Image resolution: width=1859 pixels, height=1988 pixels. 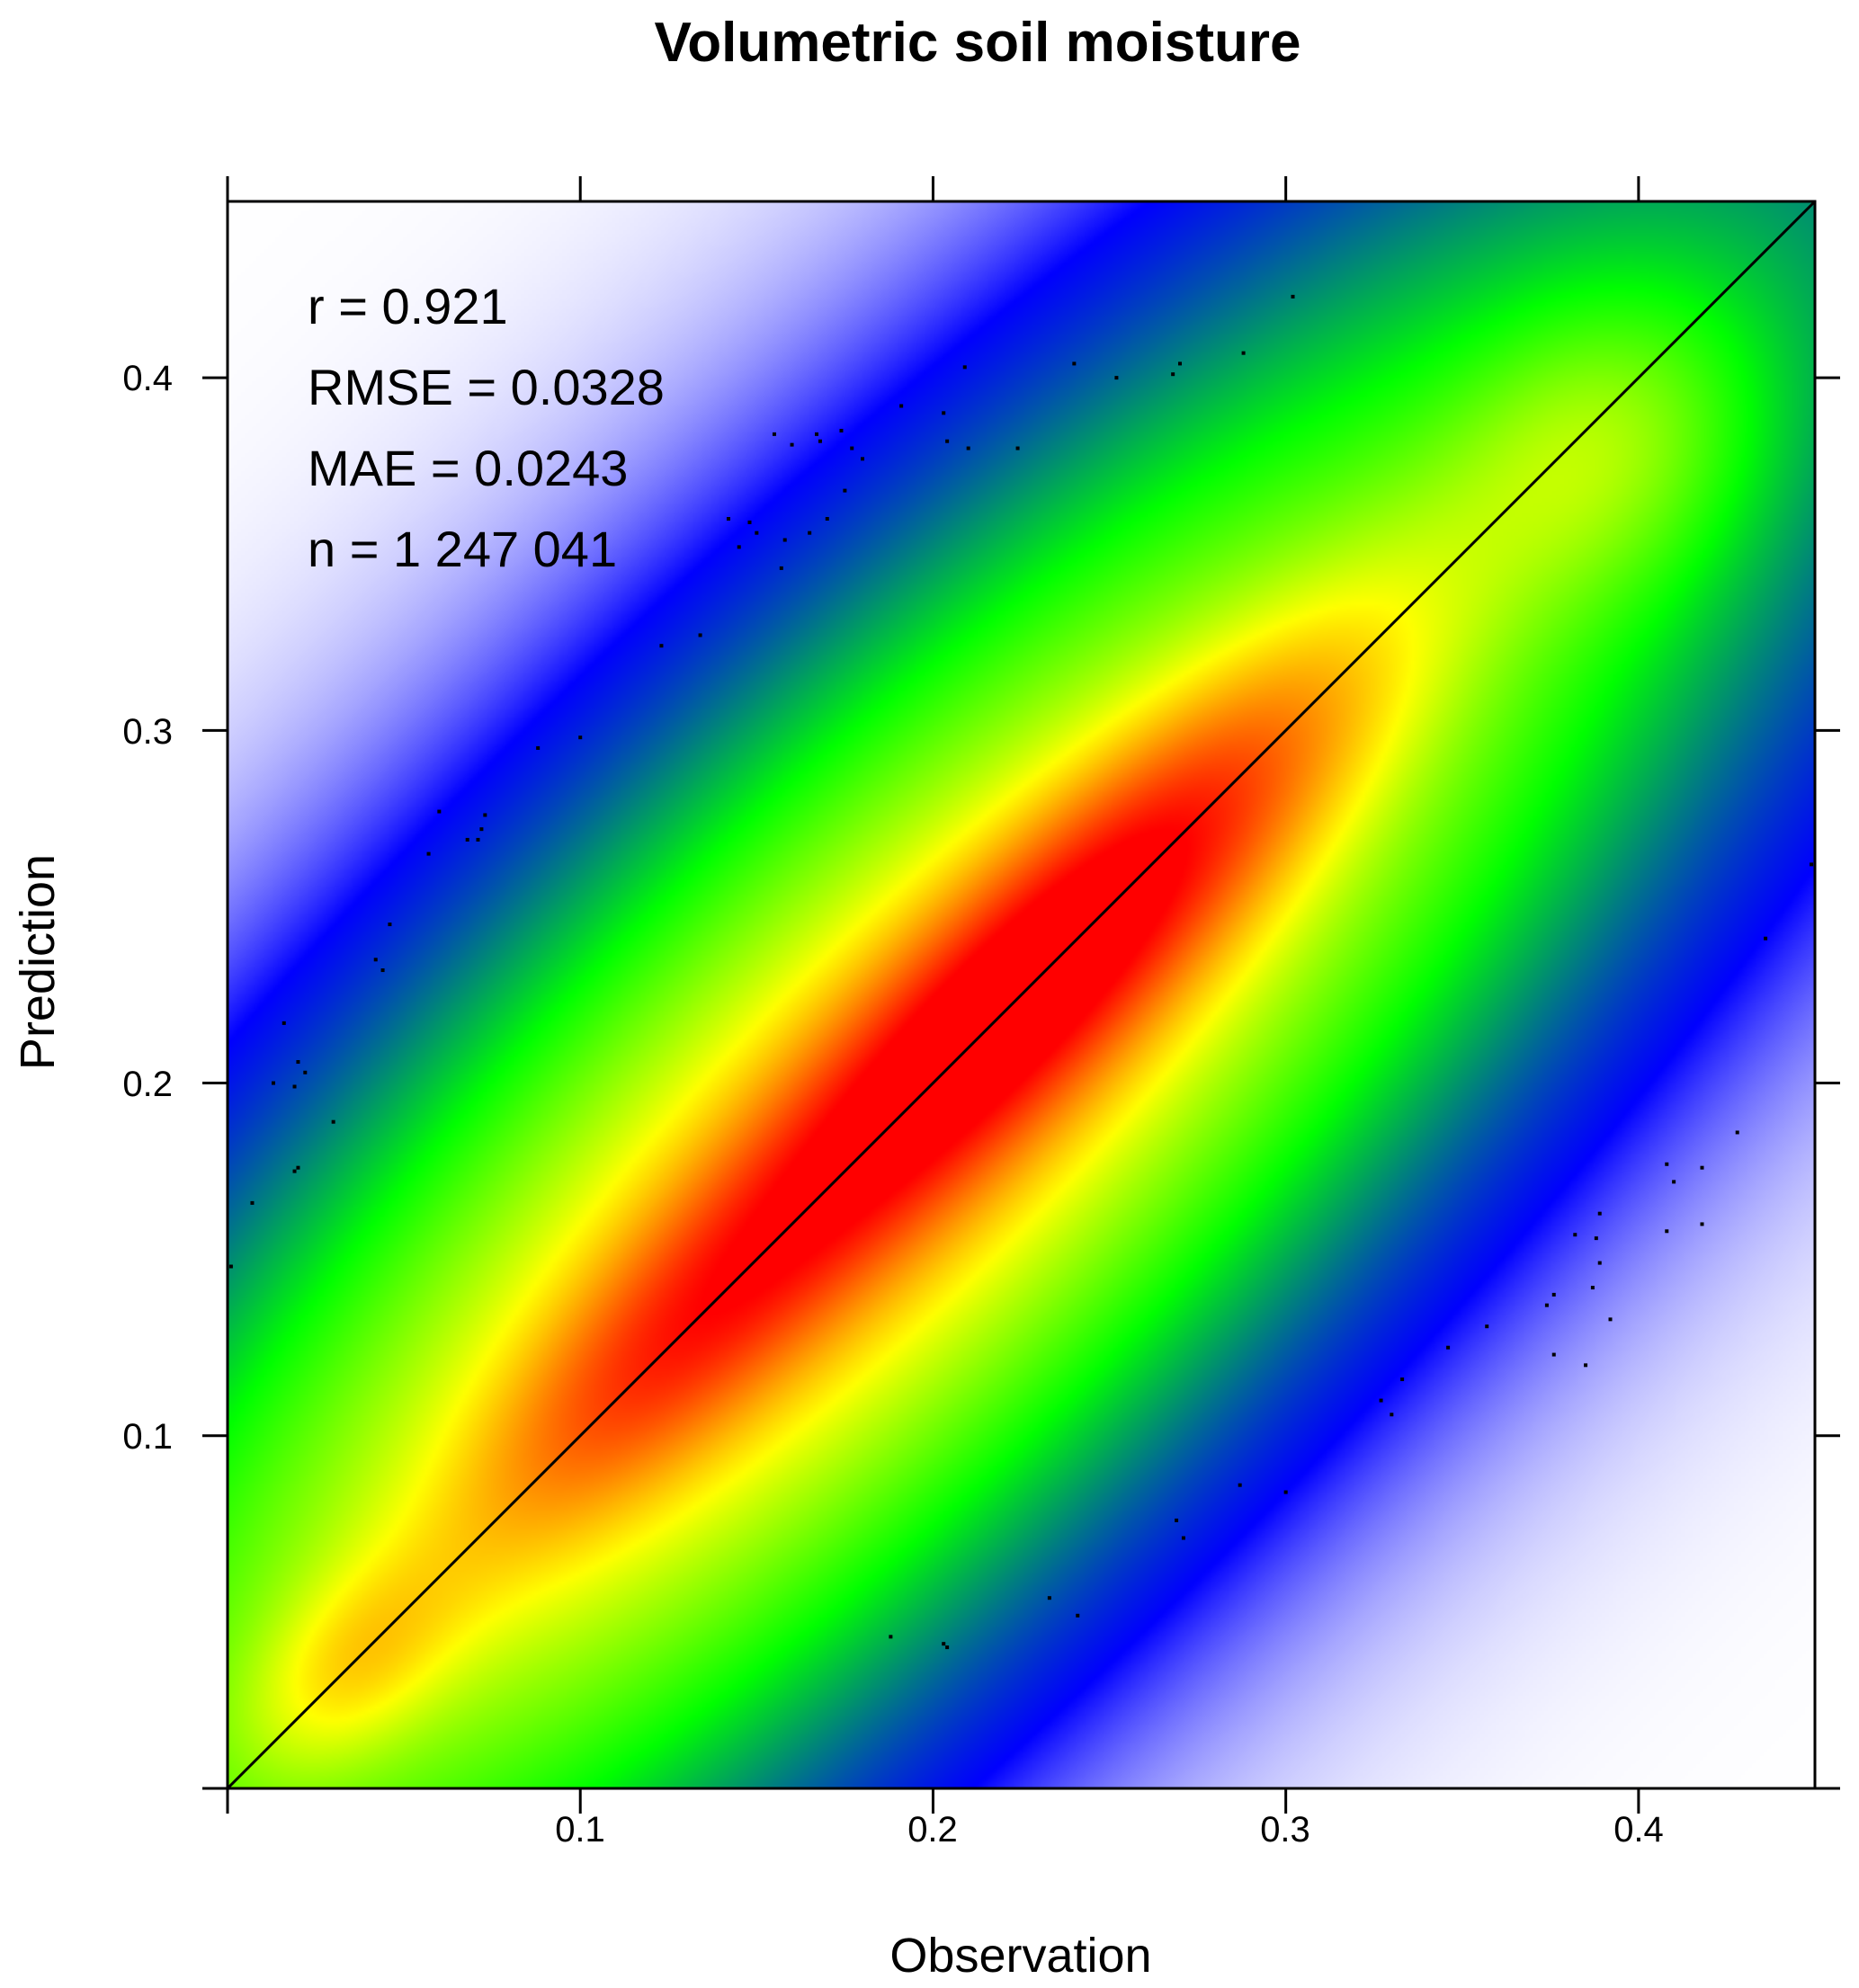 What do you see at coordinates (462, 549) in the screenshot?
I see `stat-n: n = 1 247 041` at bounding box center [462, 549].